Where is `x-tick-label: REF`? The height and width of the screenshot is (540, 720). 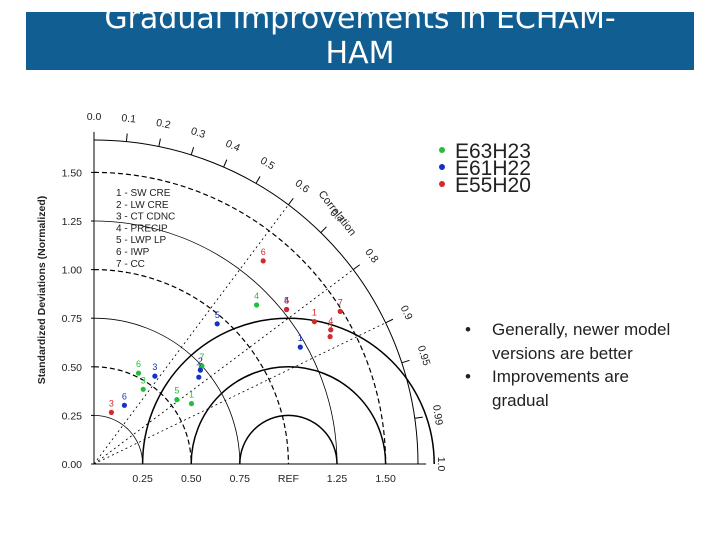
x-tick-label: REF is located at coordinates (288, 479).